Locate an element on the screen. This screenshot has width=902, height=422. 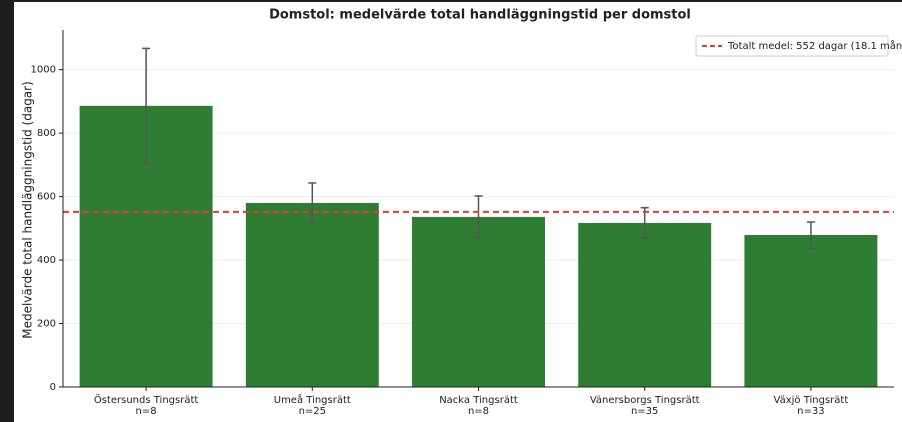
y-tick-label: 400 is located at coordinates (46, 260).